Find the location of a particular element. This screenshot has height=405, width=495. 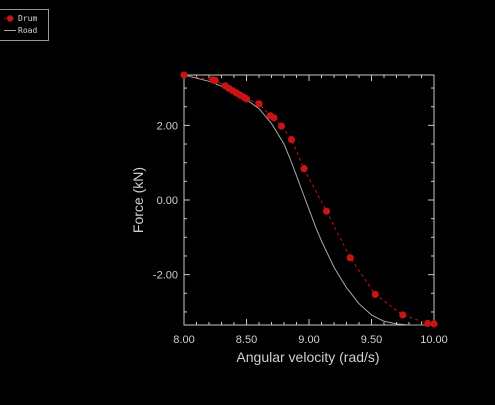

x-tick-label: 10.00 is located at coordinates (434, 340).